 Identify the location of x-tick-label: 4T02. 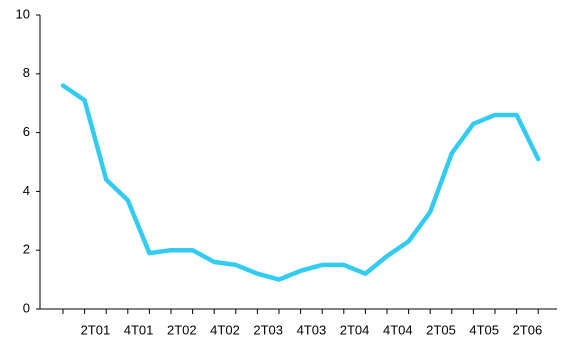
(225, 329).